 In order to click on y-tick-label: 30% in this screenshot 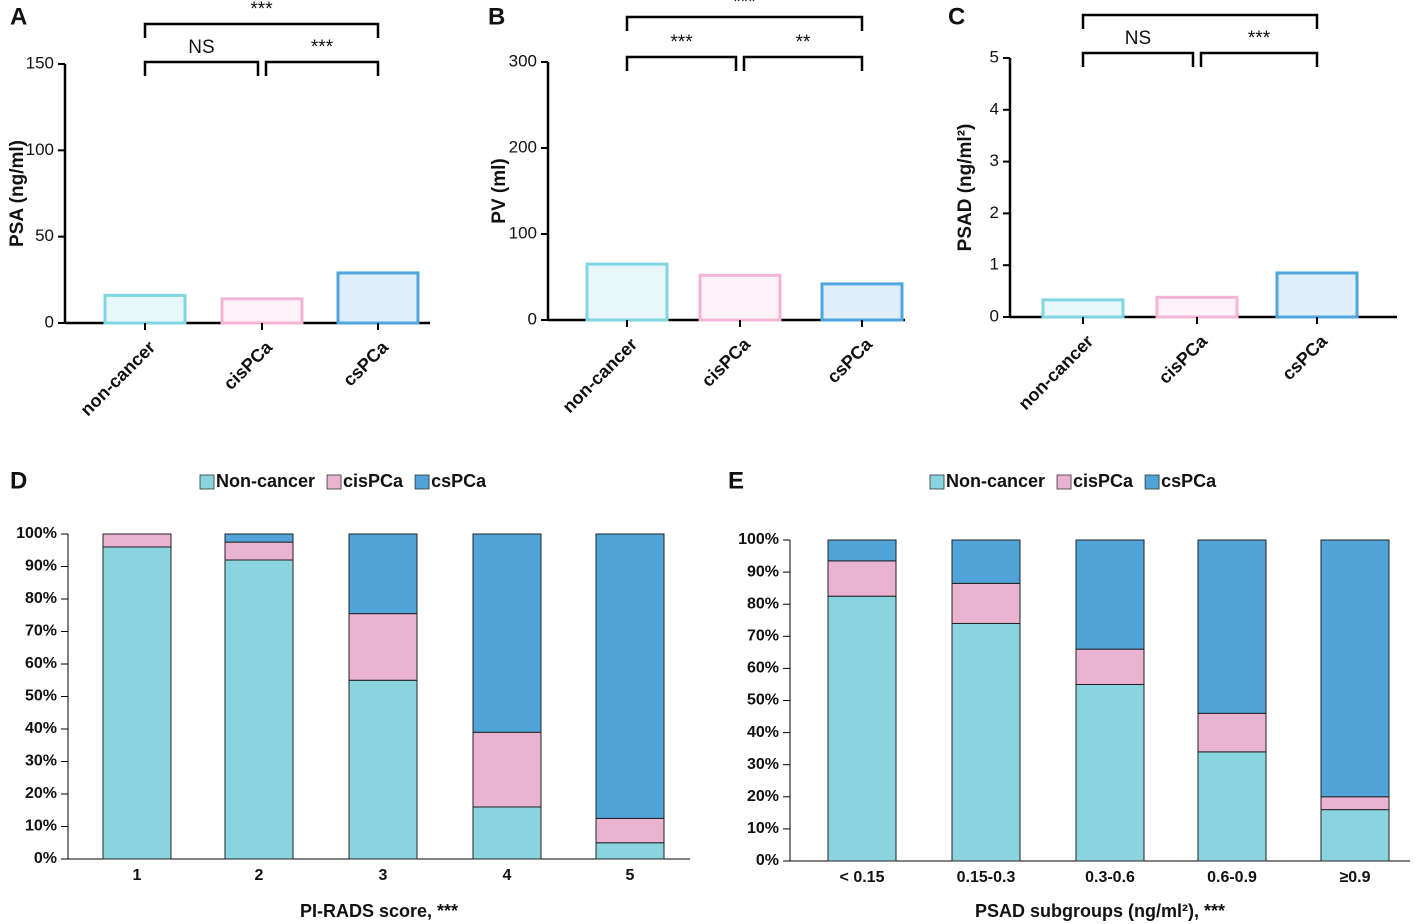, I will do `click(41, 761)`.